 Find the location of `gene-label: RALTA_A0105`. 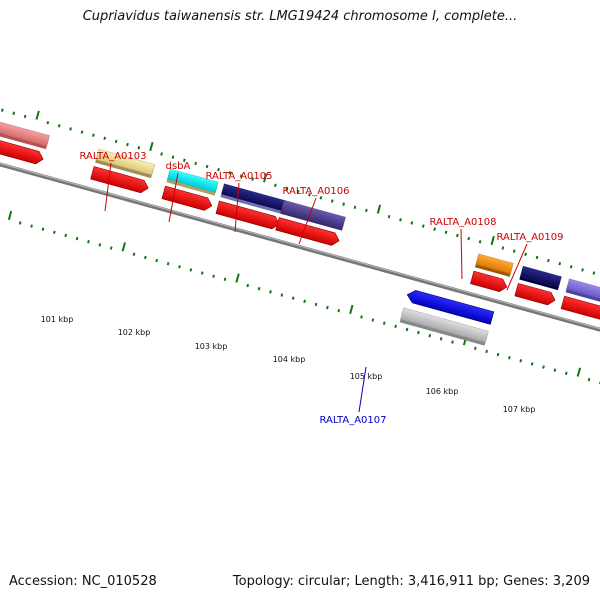

gene-label: RALTA_A0105 is located at coordinates (238, 176).